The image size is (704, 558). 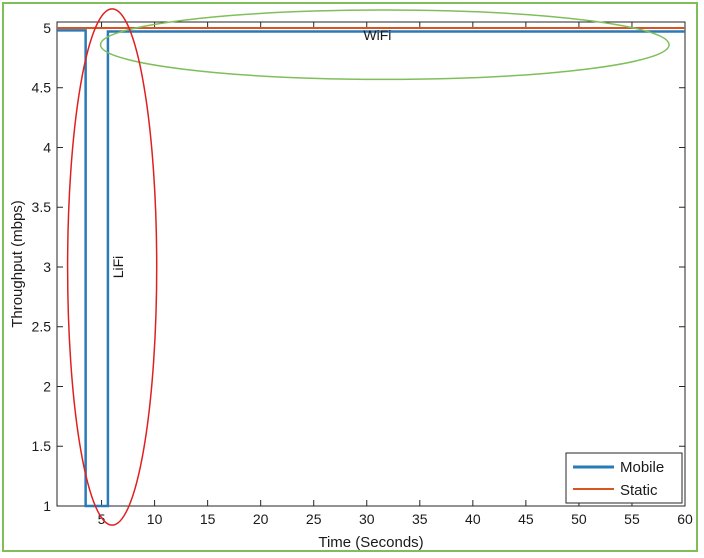 I want to click on x-tick-label: 15, so click(x=208, y=519).